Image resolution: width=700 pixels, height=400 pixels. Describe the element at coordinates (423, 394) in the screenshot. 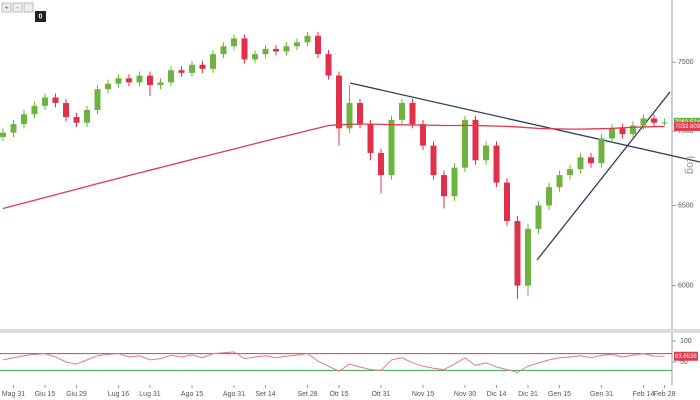

I see `x-tick-label: Nov 15` at that location.